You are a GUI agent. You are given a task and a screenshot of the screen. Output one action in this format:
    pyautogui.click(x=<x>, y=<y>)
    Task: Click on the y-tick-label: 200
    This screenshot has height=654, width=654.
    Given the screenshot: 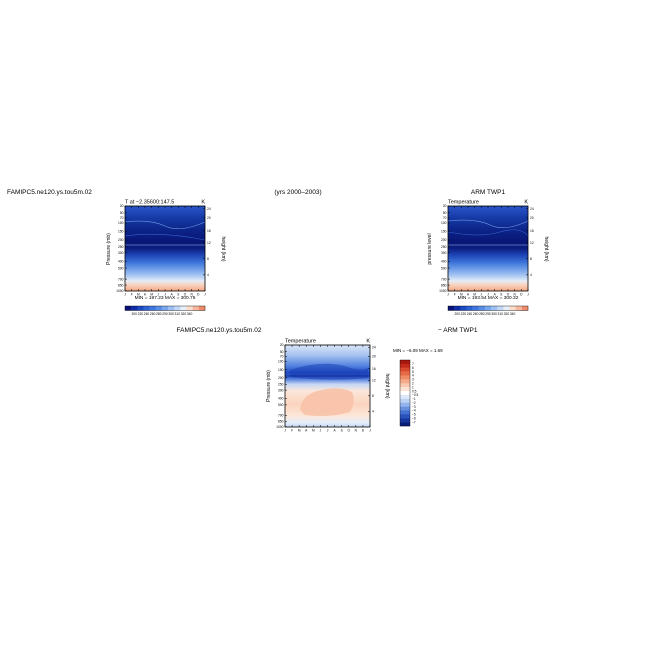 What is the action you would take?
    pyautogui.click(x=121, y=240)
    